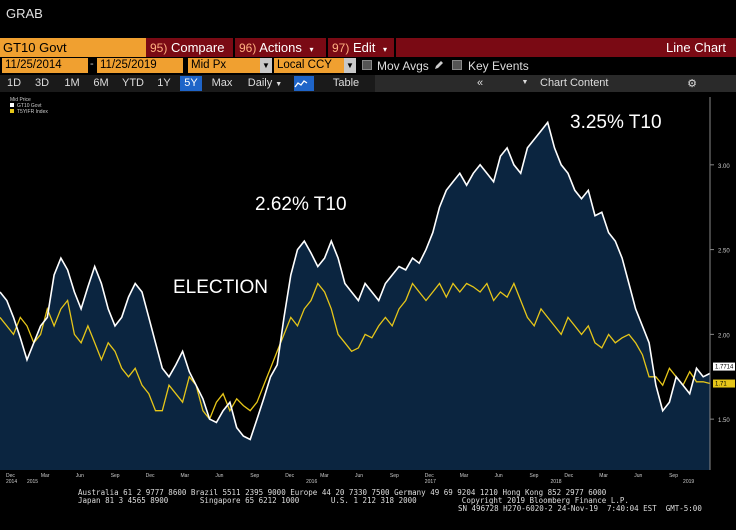 This screenshot has width=736, height=530. I want to click on period-5y: 5Y, so click(191, 83).